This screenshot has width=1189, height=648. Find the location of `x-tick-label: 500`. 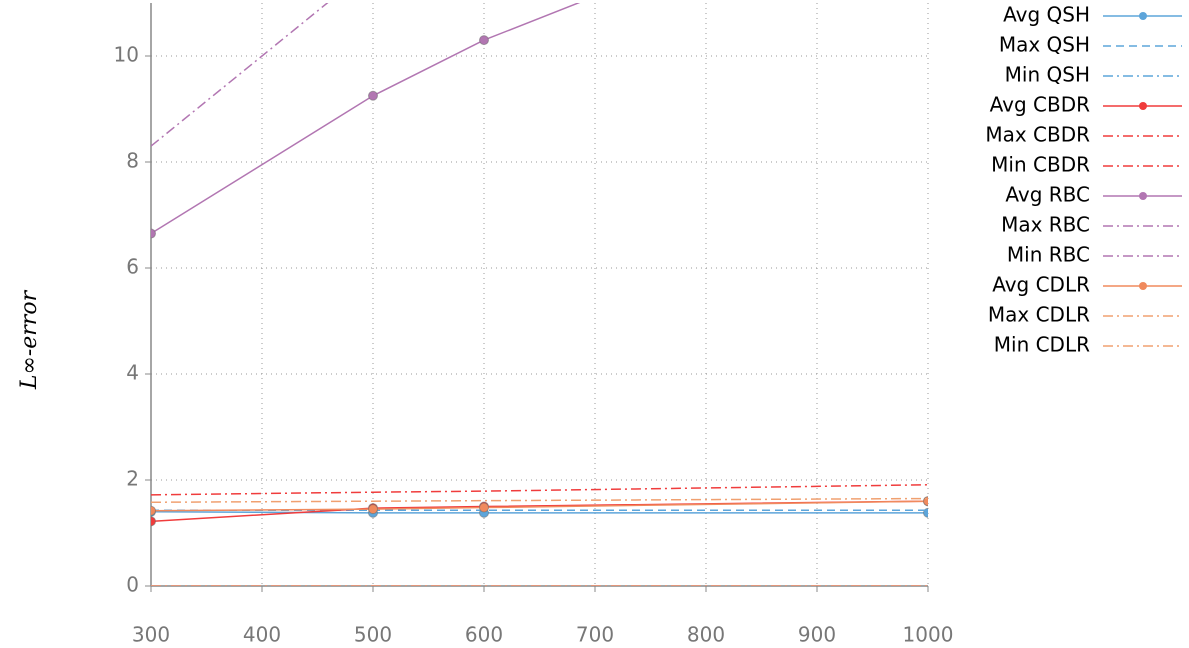

x-tick-label: 500 is located at coordinates (373, 635).